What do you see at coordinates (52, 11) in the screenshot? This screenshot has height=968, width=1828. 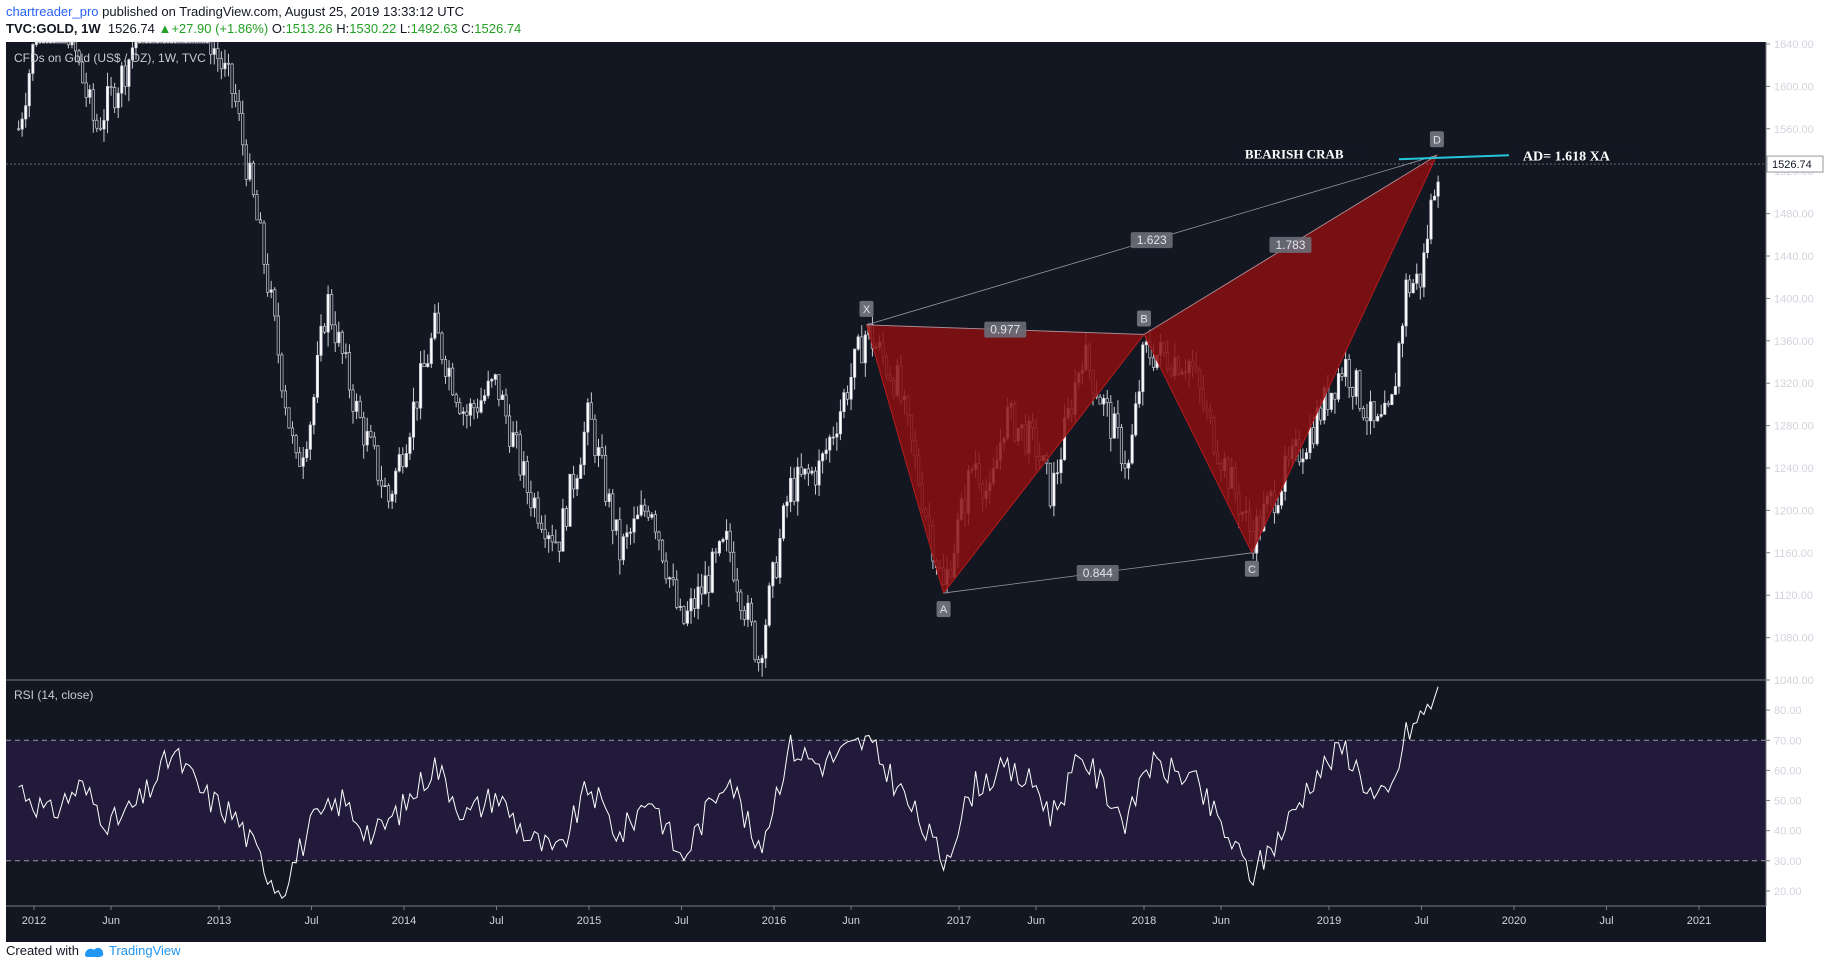 I see `author-link: chartreader_pro` at bounding box center [52, 11].